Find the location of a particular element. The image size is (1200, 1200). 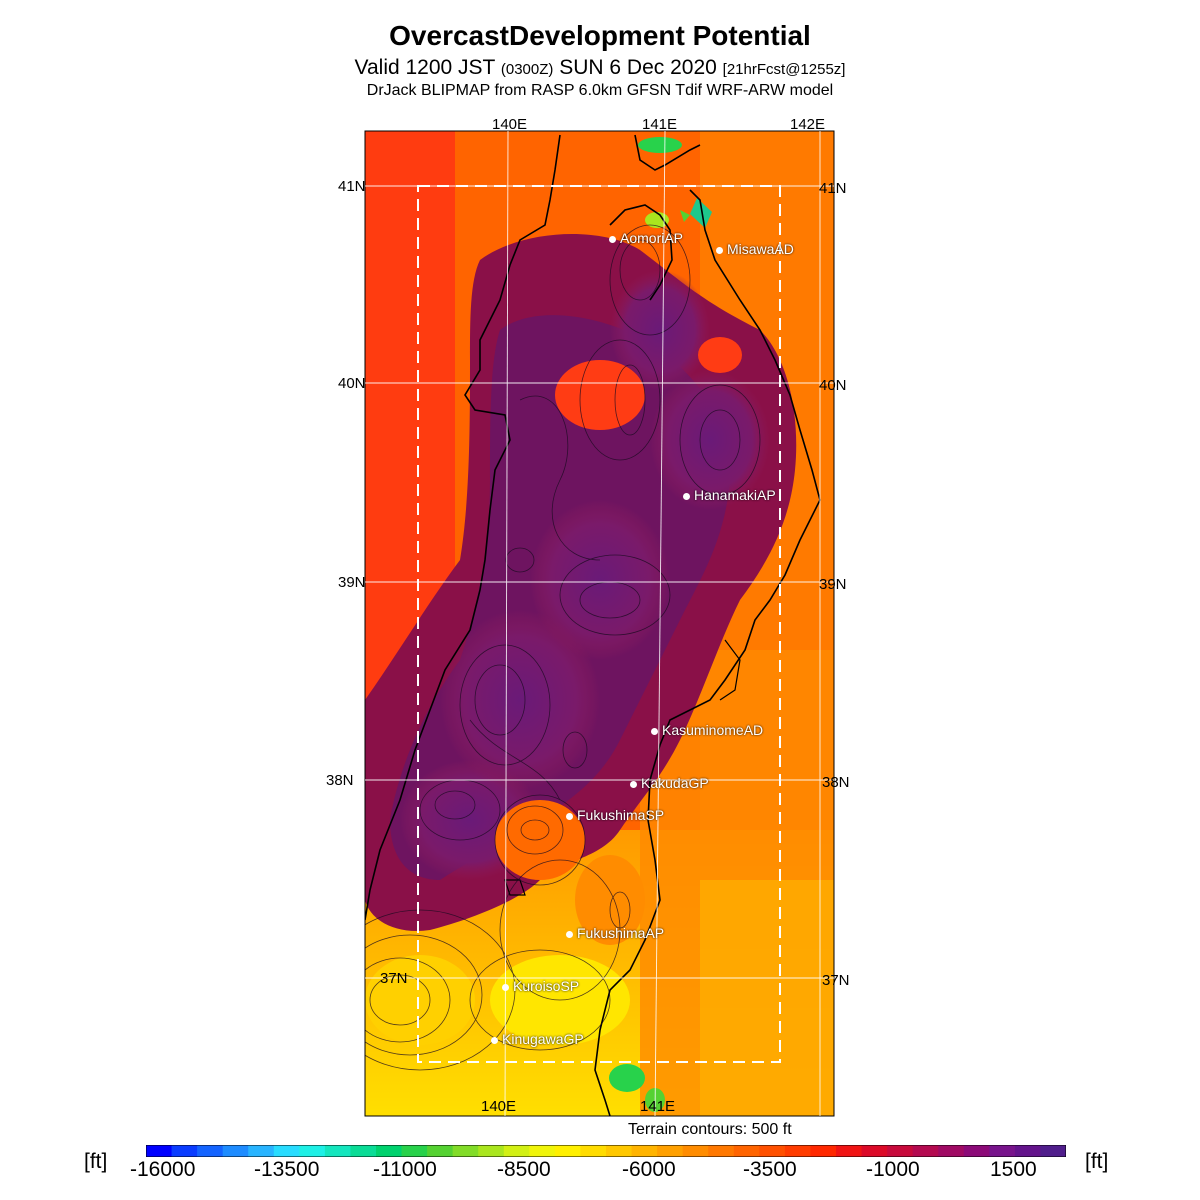

station-label: FukushimaAP is located at coordinates (621, 933).